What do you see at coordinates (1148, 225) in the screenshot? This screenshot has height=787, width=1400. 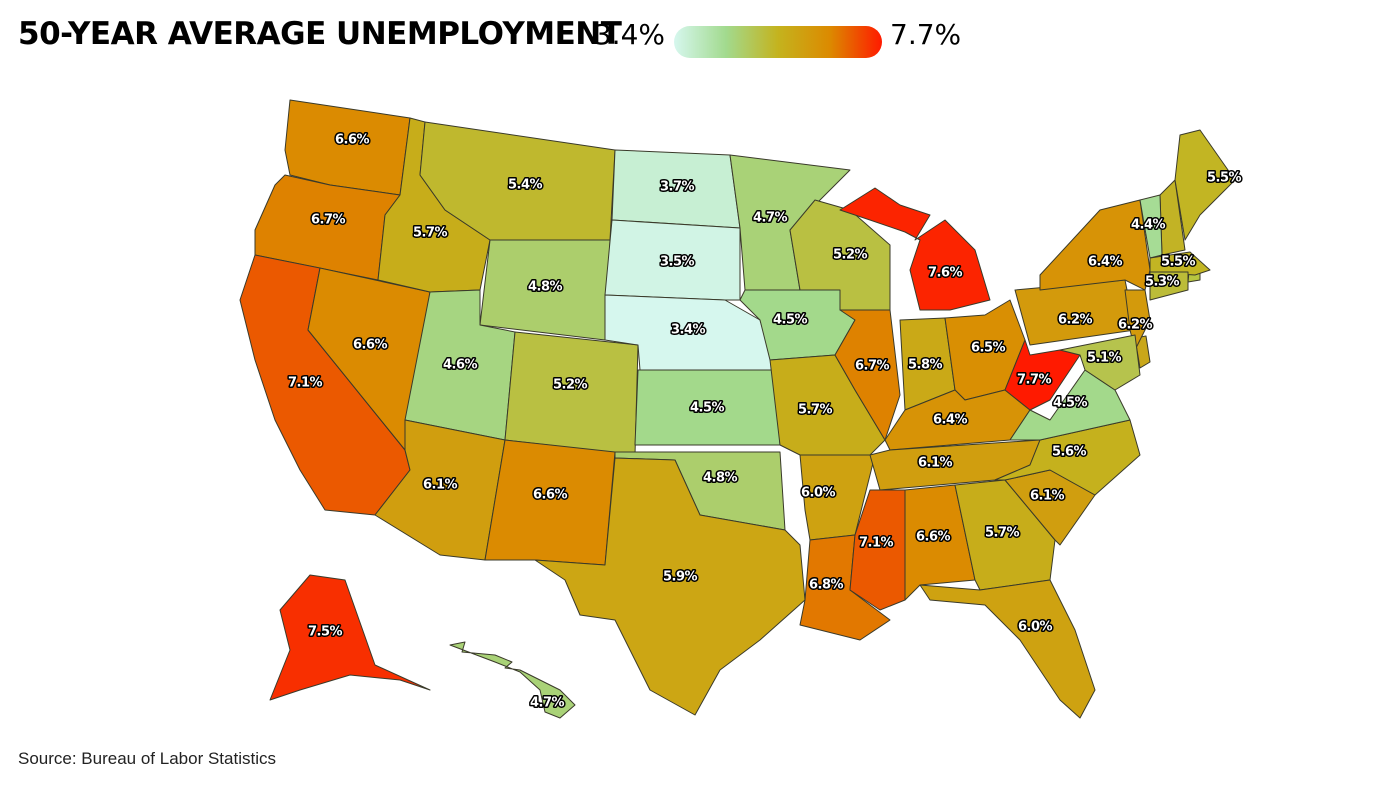 I see `value-label: 4.4%` at bounding box center [1148, 225].